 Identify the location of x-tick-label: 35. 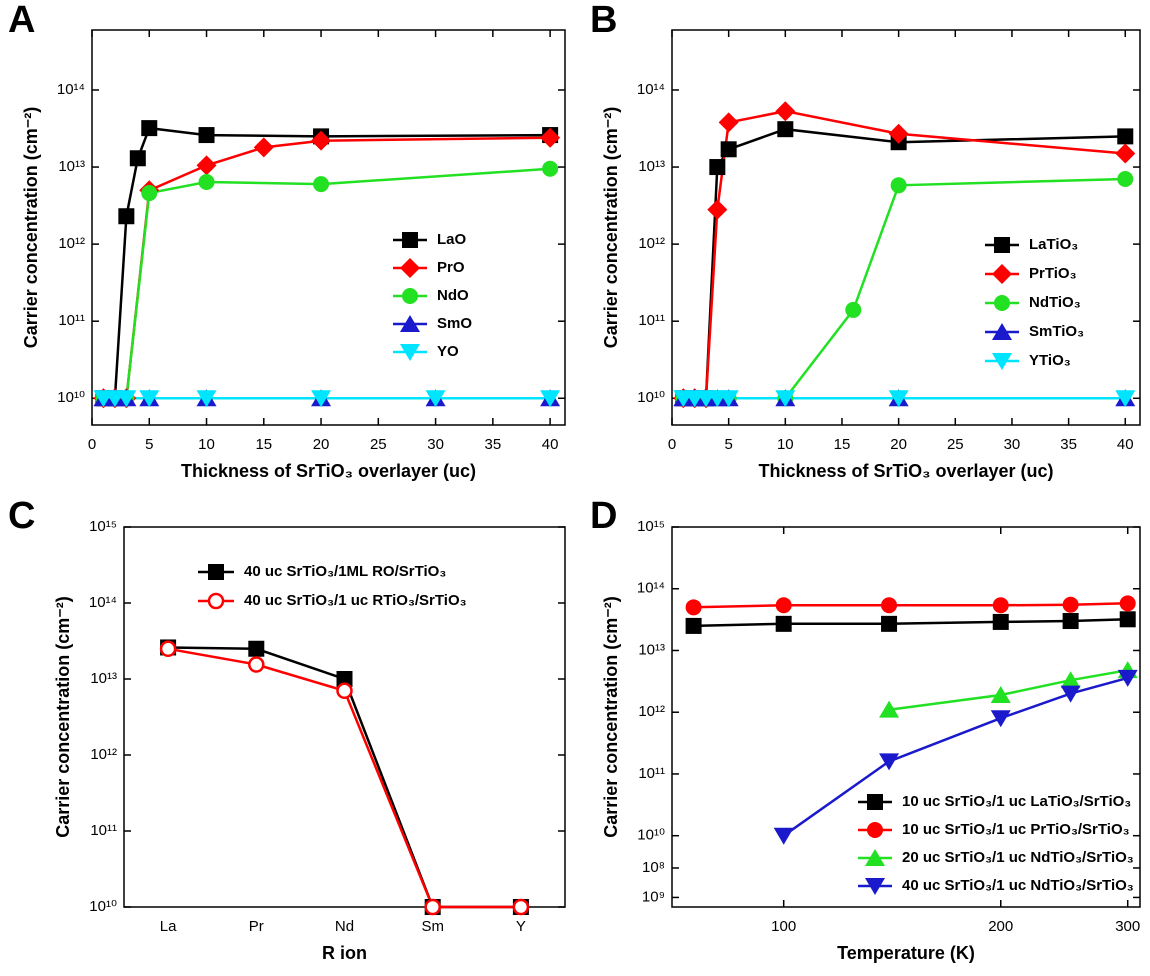
(1068, 444).